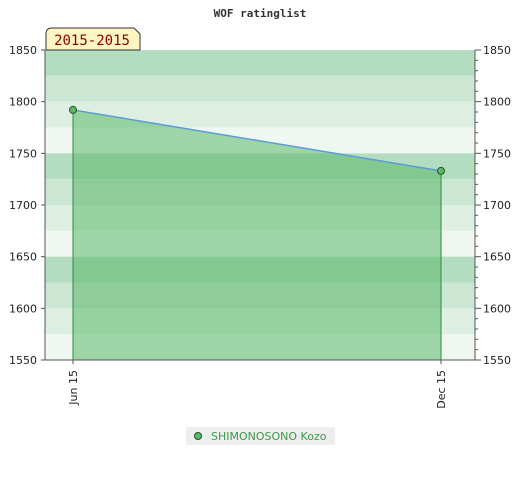  Describe the element at coordinates (269, 436) in the screenshot. I see `legend-label: SHIMONOSONO Kozo` at that location.